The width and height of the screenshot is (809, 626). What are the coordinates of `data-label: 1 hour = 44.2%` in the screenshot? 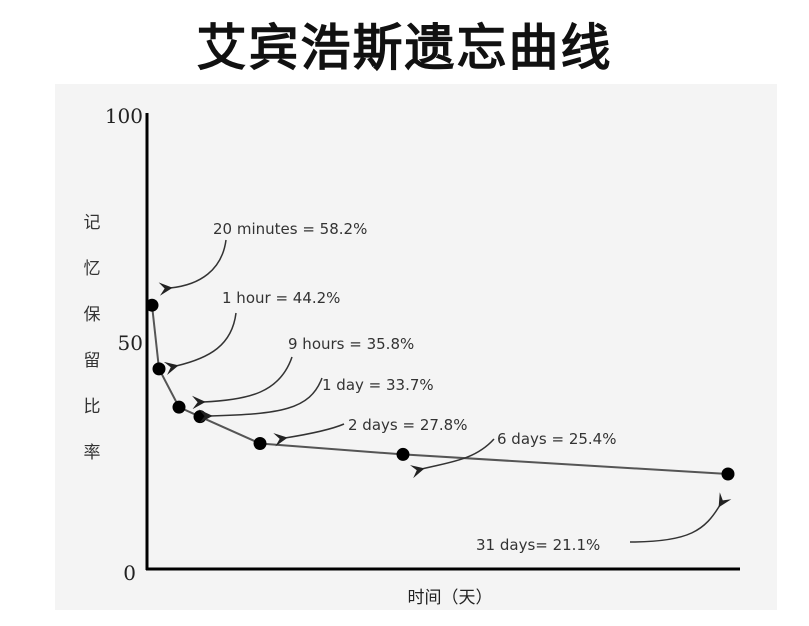 It's located at (281, 298).